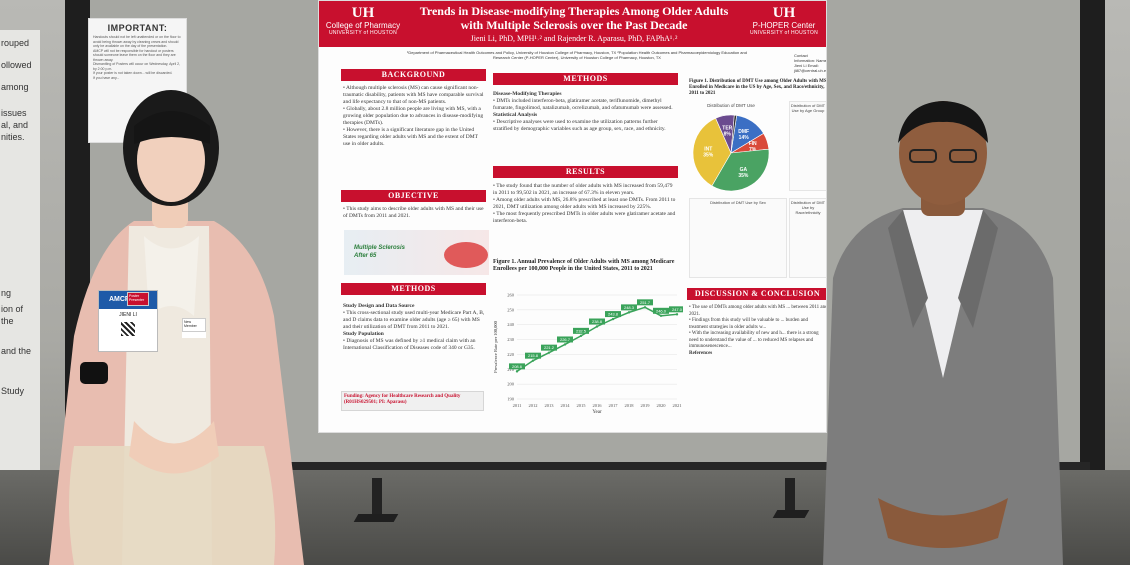 Image resolution: width=1130 pixels, height=565 pixels. I want to click on new-member-tag: New Member, so click(194, 325).